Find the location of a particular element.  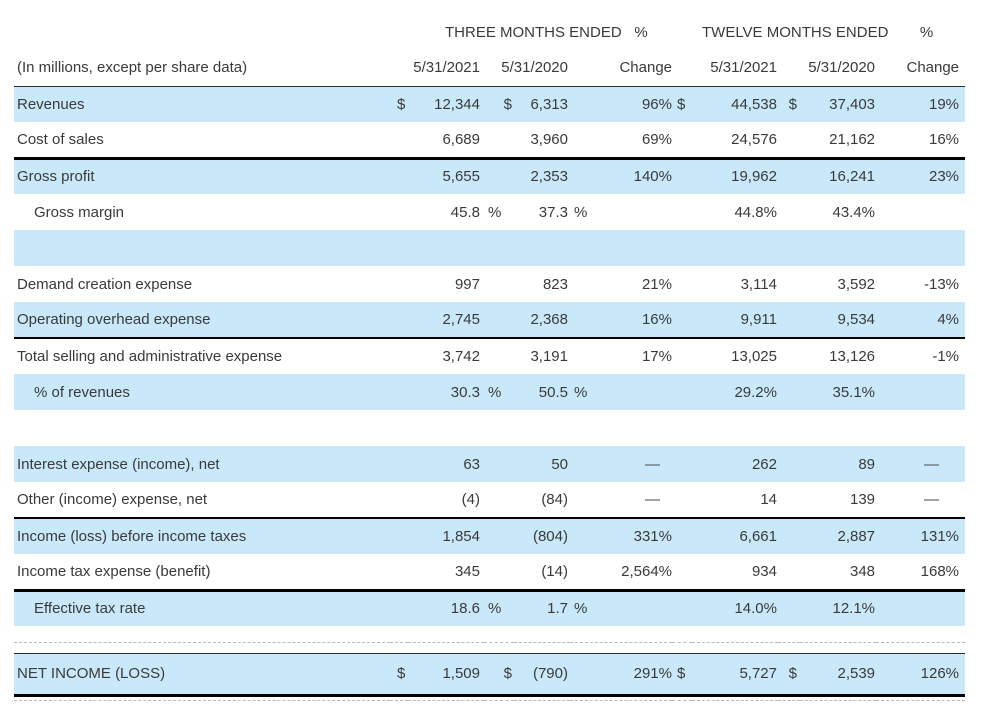

cell-v1: 997 is located at coordinates (437, 284).